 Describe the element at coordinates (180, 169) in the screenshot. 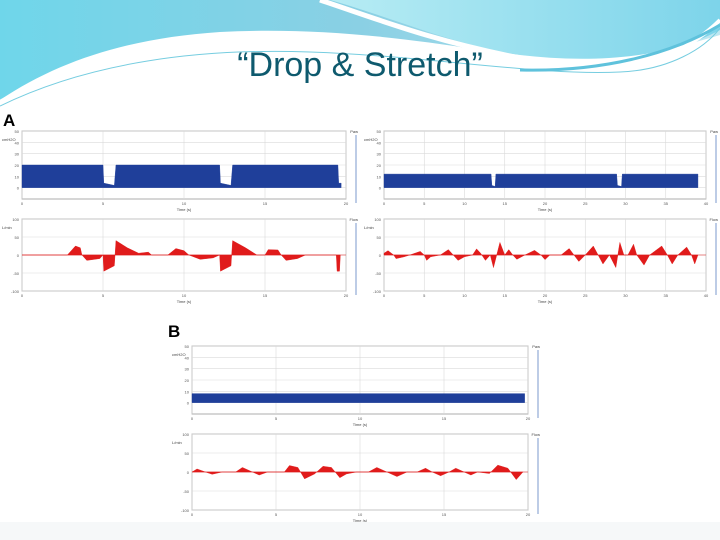

I see `chart-a-left-pressure: 0 10 20 30 40 50 0 5 10 15 20 Time (s) cmH2O Paw` at that location.